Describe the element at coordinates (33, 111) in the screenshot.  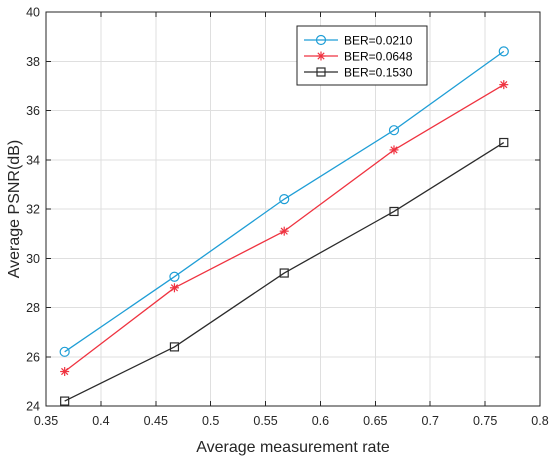
I see `y-tick-label: 36` at that location.